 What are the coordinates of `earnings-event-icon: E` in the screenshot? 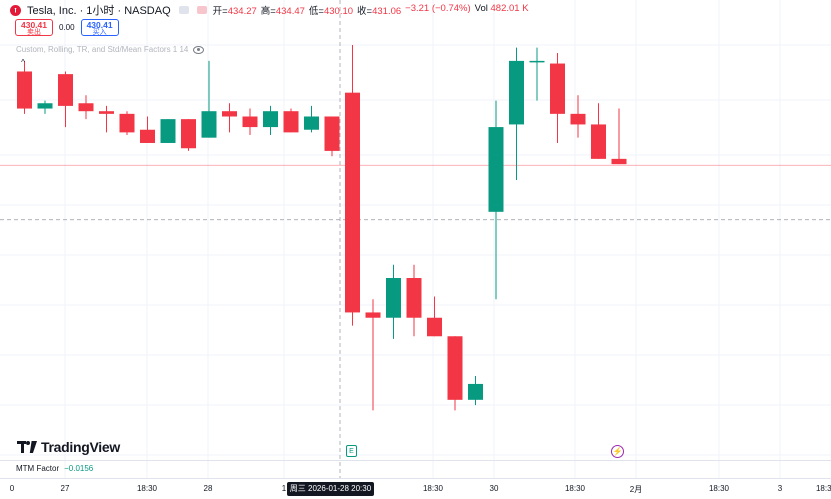 It's located at (351, 451).